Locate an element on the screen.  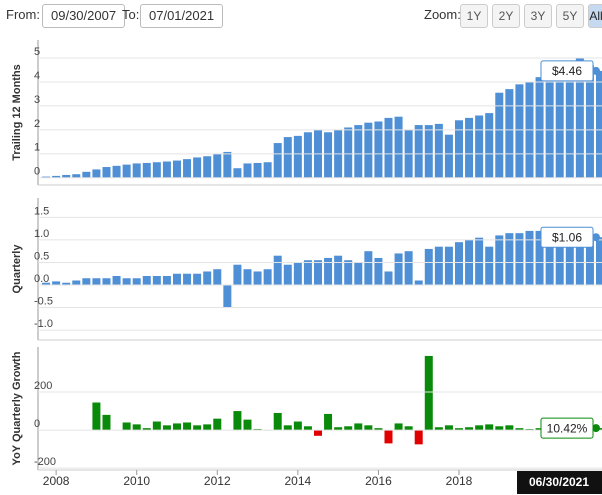
to-input: 07/01/2021 is located at coordinates (182, 16).